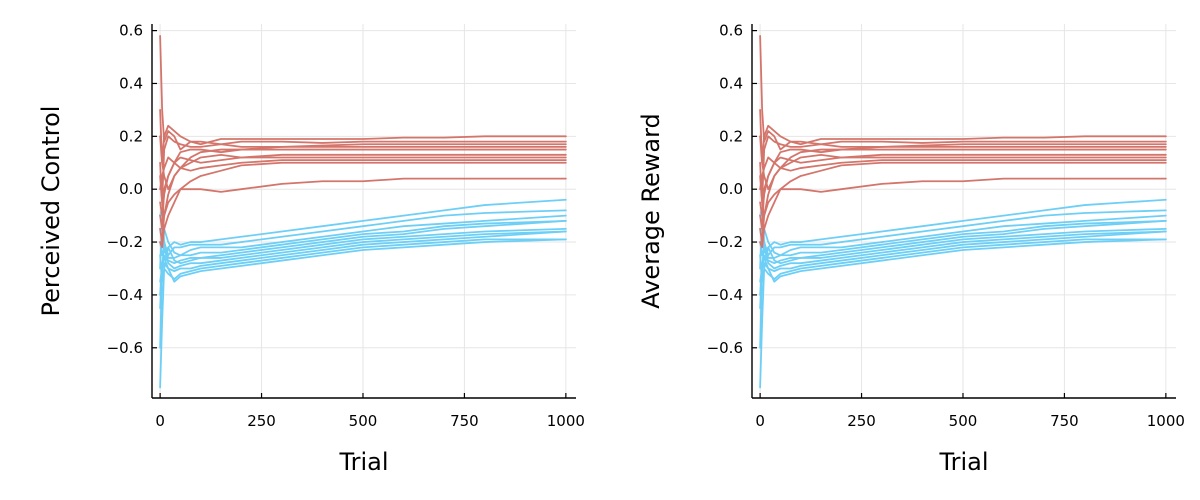 The width and height of the screenshot is (1200, 500). What do you see at coordinates (51, 211) in the screenshot?
I see `y-axis-label: Perceived Control` at bounding box center [51, 211].